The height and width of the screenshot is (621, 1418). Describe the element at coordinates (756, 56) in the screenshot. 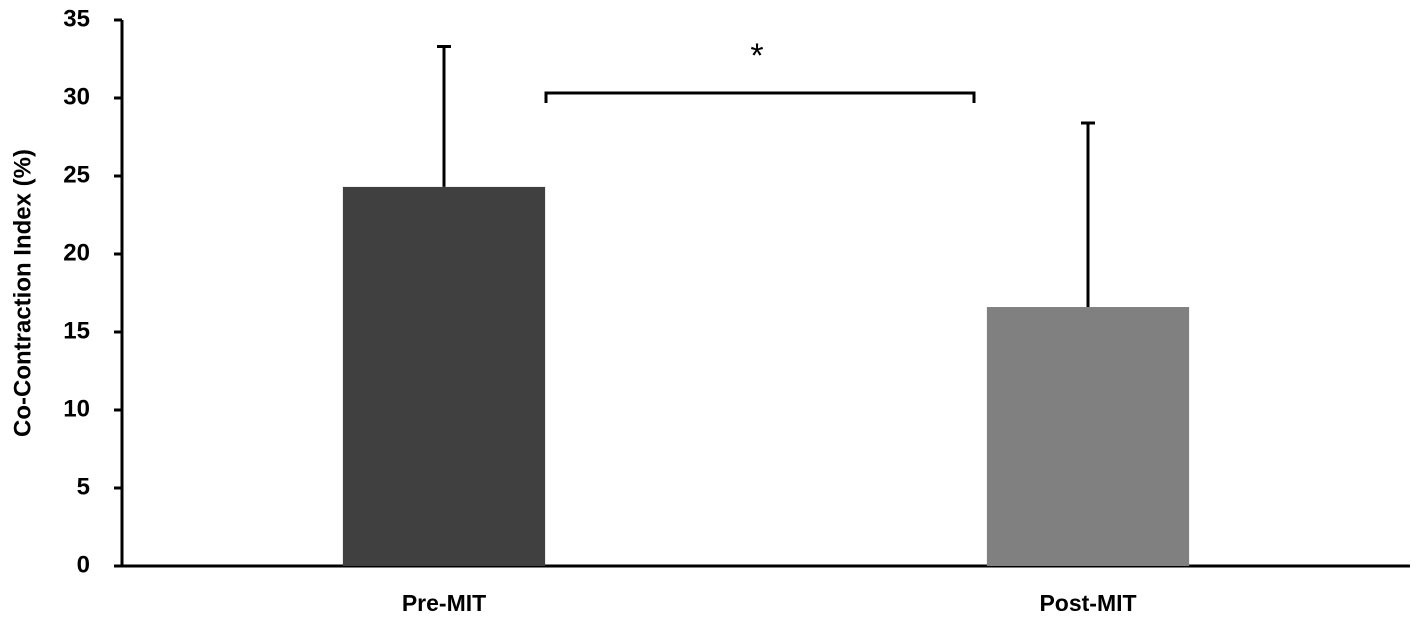

I see `significance-marker: *` at that location.